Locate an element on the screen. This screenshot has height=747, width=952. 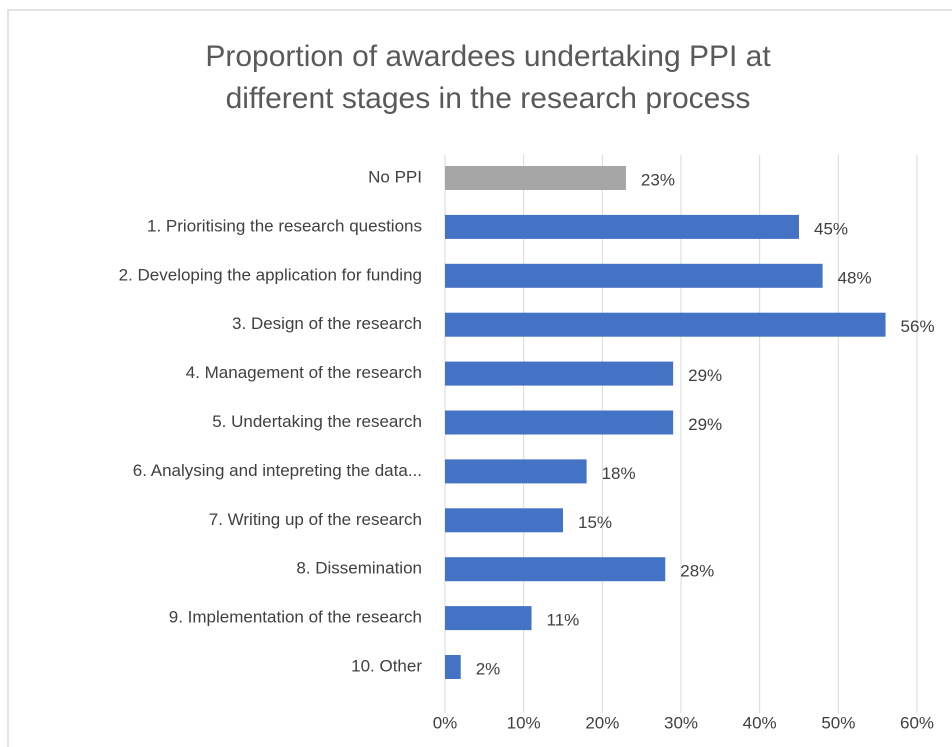
data-label: 18% is located at coordinates (619, 473).